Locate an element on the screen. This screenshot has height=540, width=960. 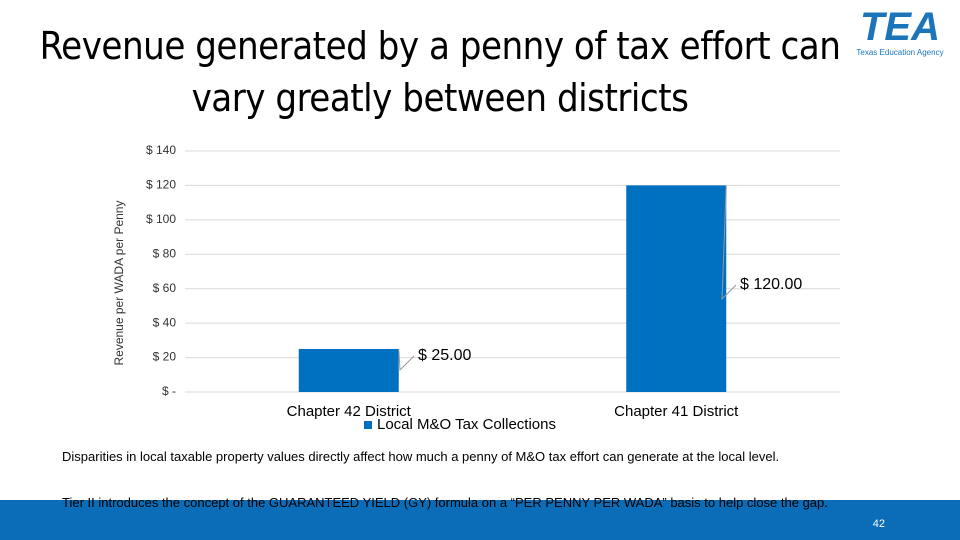
logo-subtitle: Texas Education Agency is located at coordinates (900, 52).